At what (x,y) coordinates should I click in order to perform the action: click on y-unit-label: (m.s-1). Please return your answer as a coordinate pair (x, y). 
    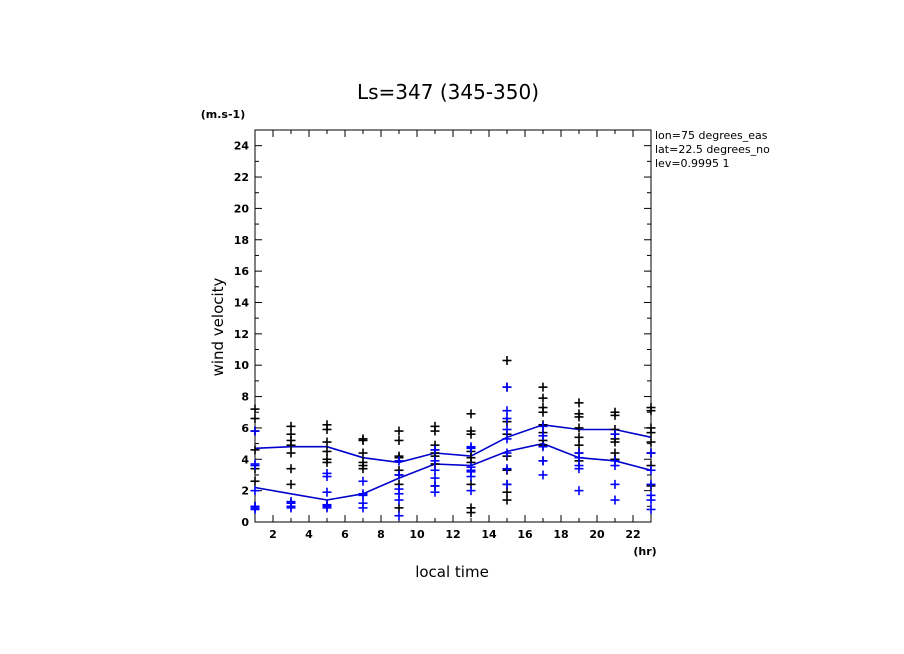
    Looking at the image, I should click on (223, 114).